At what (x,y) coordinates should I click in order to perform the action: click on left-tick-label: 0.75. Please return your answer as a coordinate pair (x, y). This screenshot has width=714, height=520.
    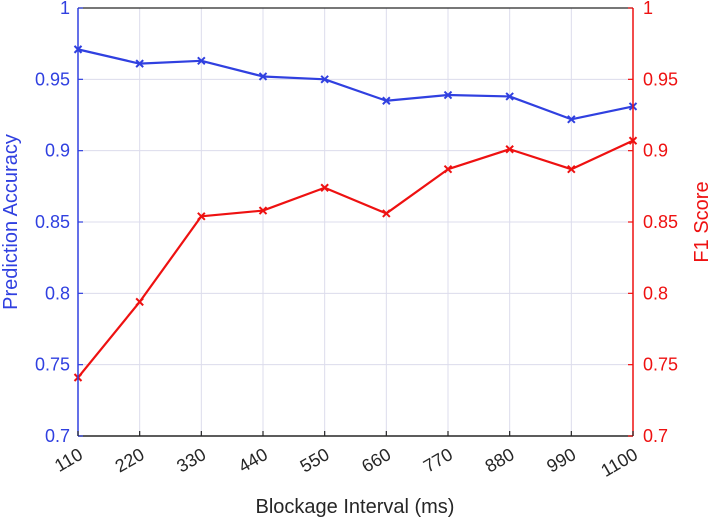
    Looking at the image, I should click on (52, 365).